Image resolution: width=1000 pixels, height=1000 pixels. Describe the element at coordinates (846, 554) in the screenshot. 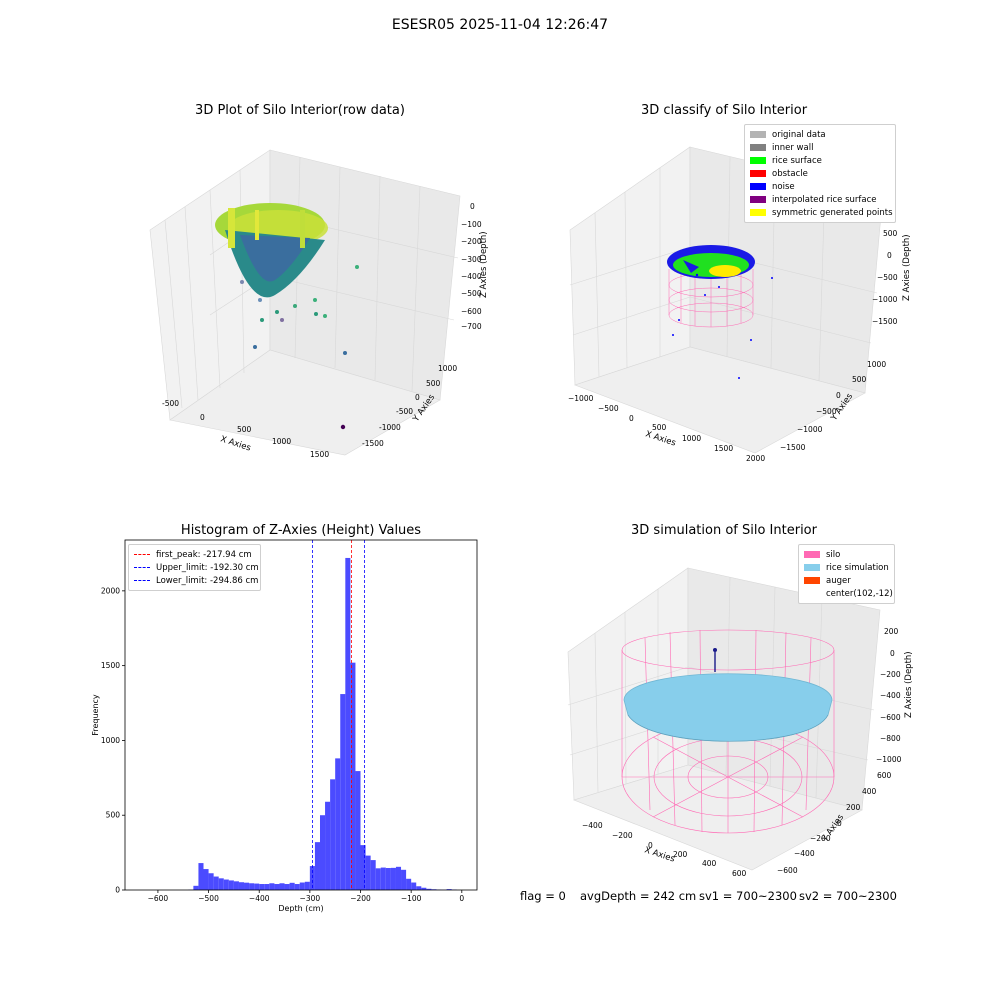

I see `legend-item: silo` at that location.